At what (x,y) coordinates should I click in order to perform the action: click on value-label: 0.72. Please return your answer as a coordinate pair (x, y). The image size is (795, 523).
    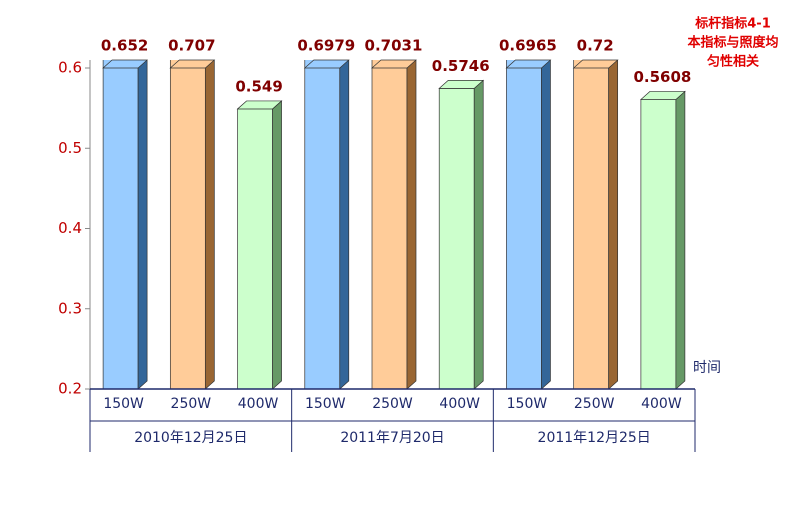
    Looking at the image, I should click on (595, 46).